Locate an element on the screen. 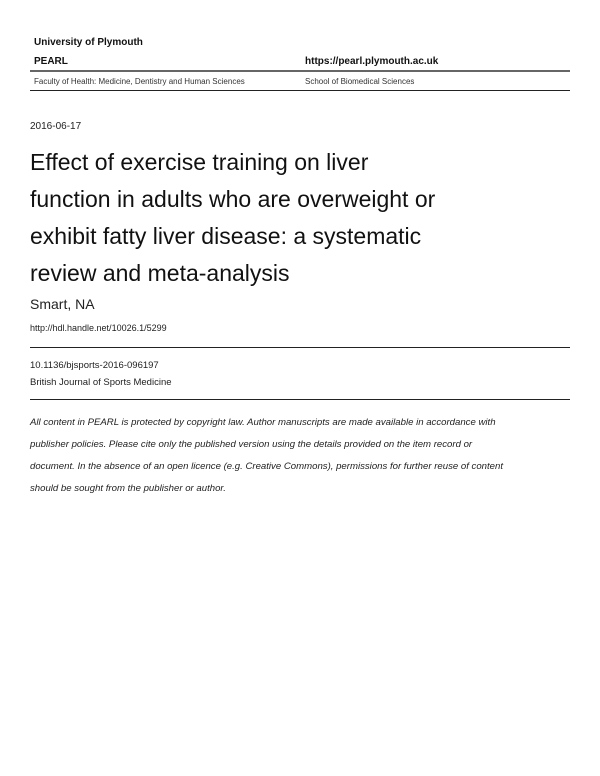 The width and height of the screenshot is (600, 776). title-line: function in adults who are overweight or is located at coordinates (233, 199).